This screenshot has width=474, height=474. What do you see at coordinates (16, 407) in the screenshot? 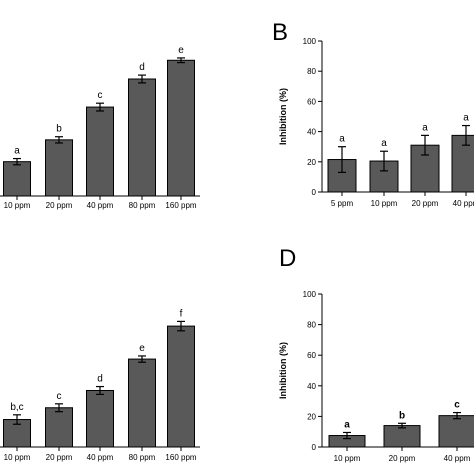
I see `significance-letter: b,c` at bounding box center [16, 407].